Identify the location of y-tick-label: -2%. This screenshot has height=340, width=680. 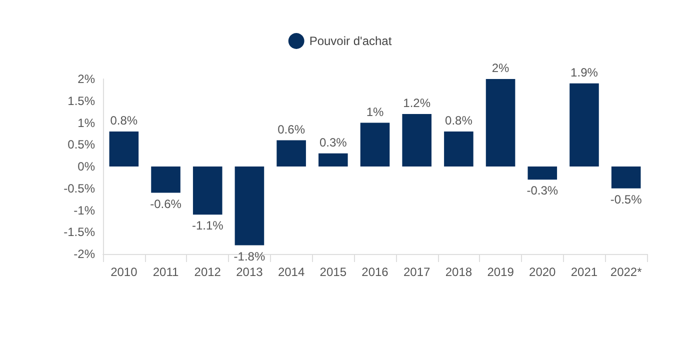
(85, 254).